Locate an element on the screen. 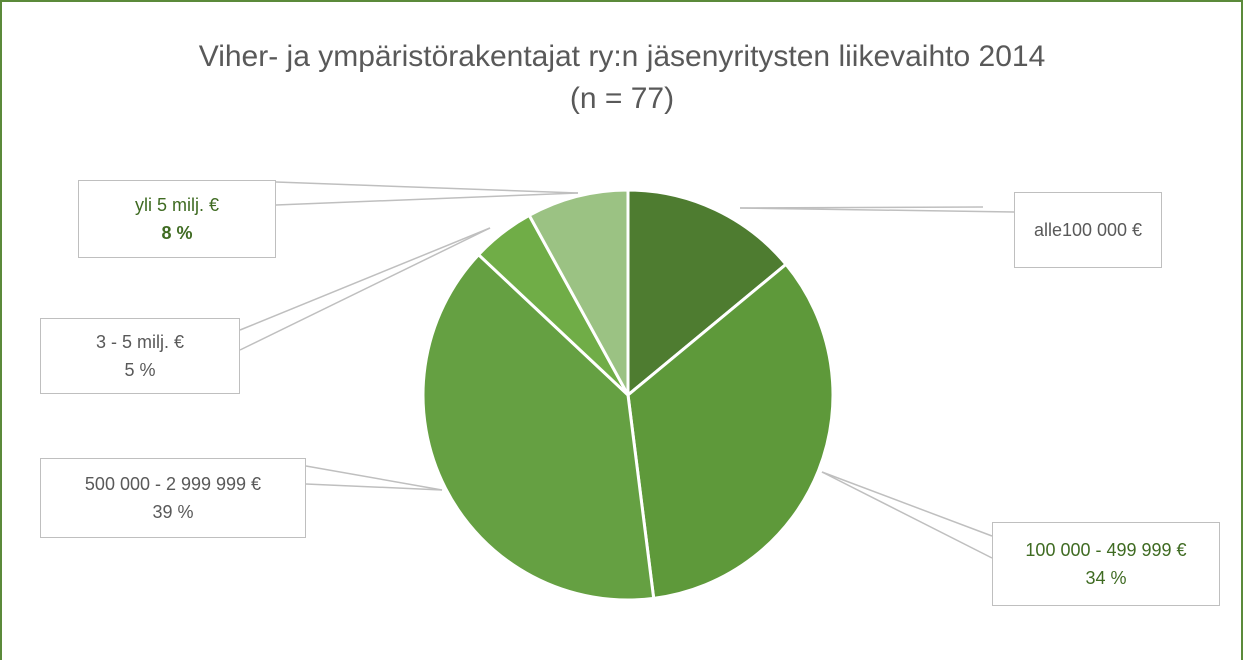 Image resolution: width=1244 pixels, height=660 pixels. label-value: 8 % is located at coordinates (177, 233).